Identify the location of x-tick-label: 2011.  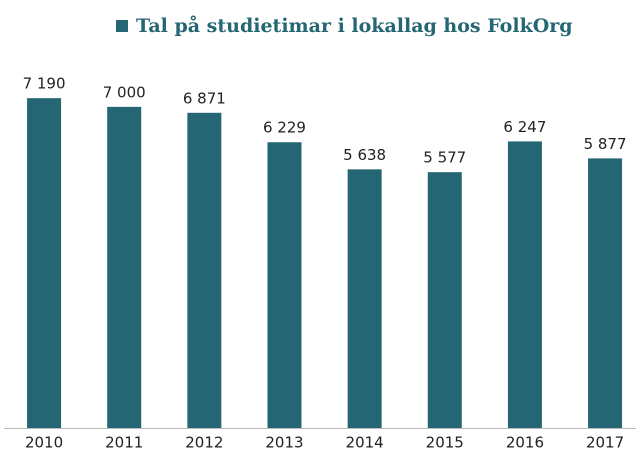
(124, 442).